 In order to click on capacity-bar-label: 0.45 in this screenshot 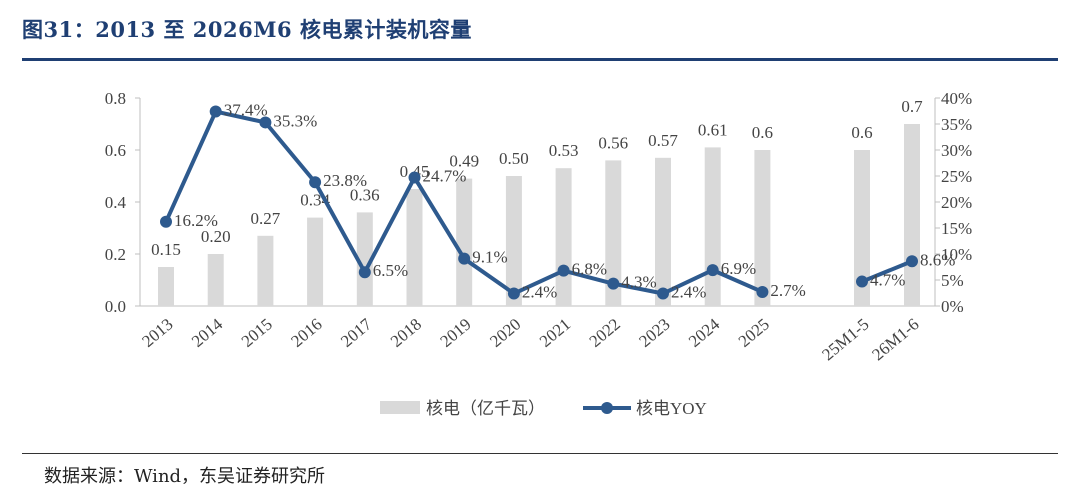, I will do `click(415, 171)`.